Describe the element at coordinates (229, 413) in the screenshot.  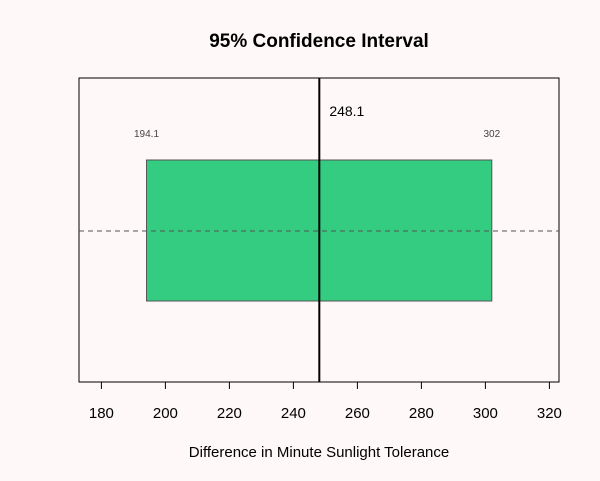
I see `x-tick-label: 220` at that location.